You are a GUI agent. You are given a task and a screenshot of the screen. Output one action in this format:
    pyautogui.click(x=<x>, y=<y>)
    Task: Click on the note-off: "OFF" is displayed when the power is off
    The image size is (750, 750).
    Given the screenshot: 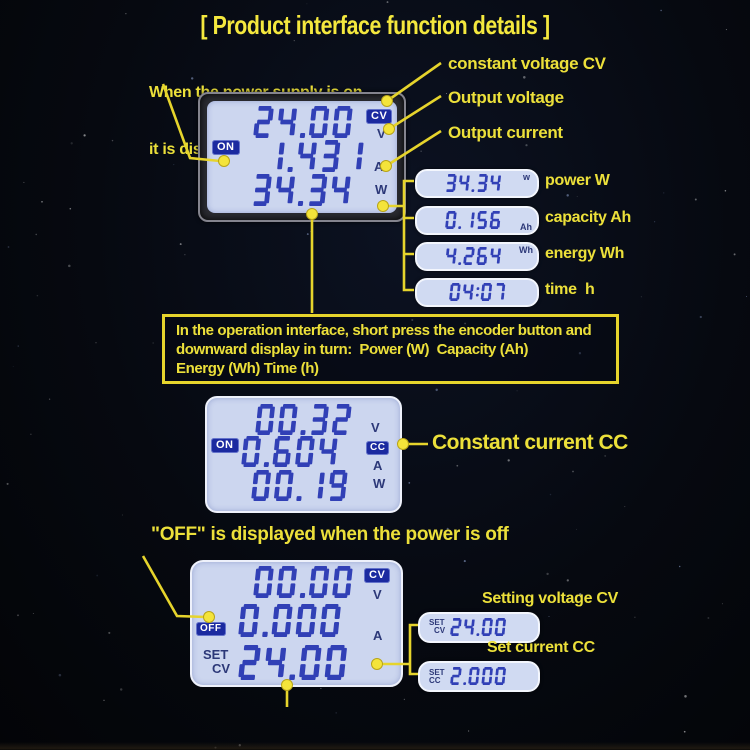 What is the action you would take?
    pyautogui.click(x=330, y=534)
    